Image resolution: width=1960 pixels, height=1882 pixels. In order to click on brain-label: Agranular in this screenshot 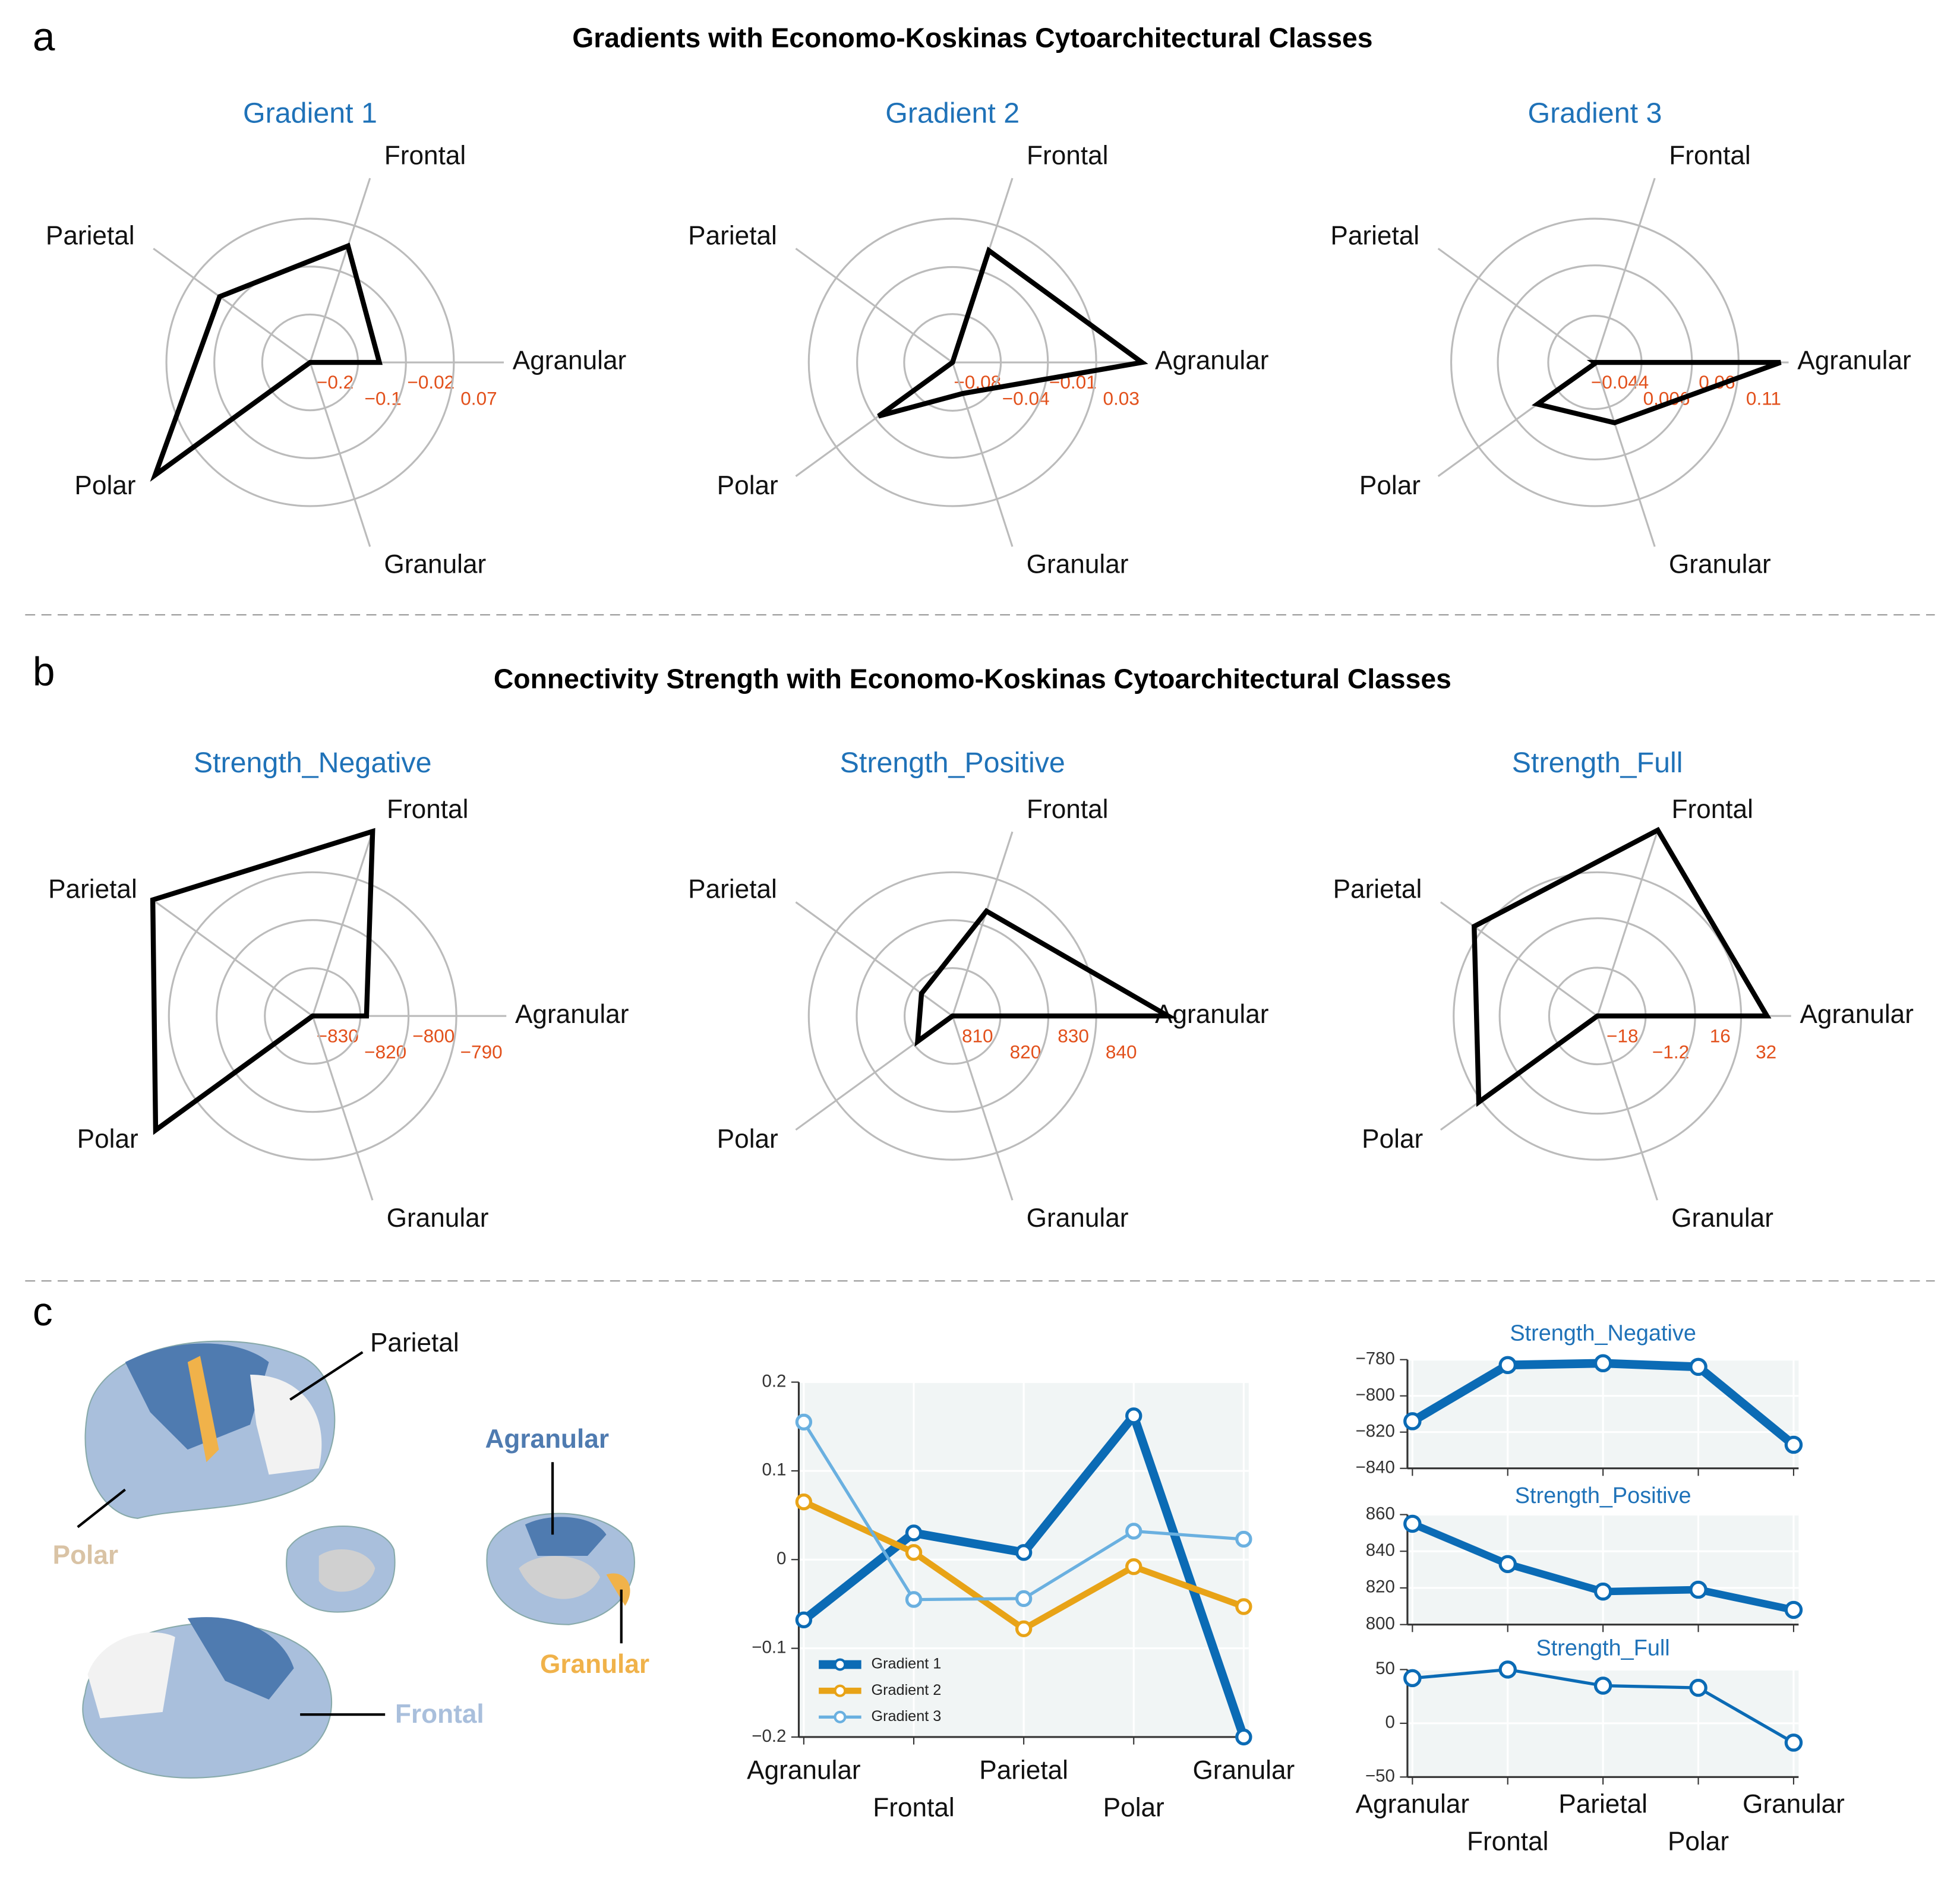, I will do `click(547, 1439)`.